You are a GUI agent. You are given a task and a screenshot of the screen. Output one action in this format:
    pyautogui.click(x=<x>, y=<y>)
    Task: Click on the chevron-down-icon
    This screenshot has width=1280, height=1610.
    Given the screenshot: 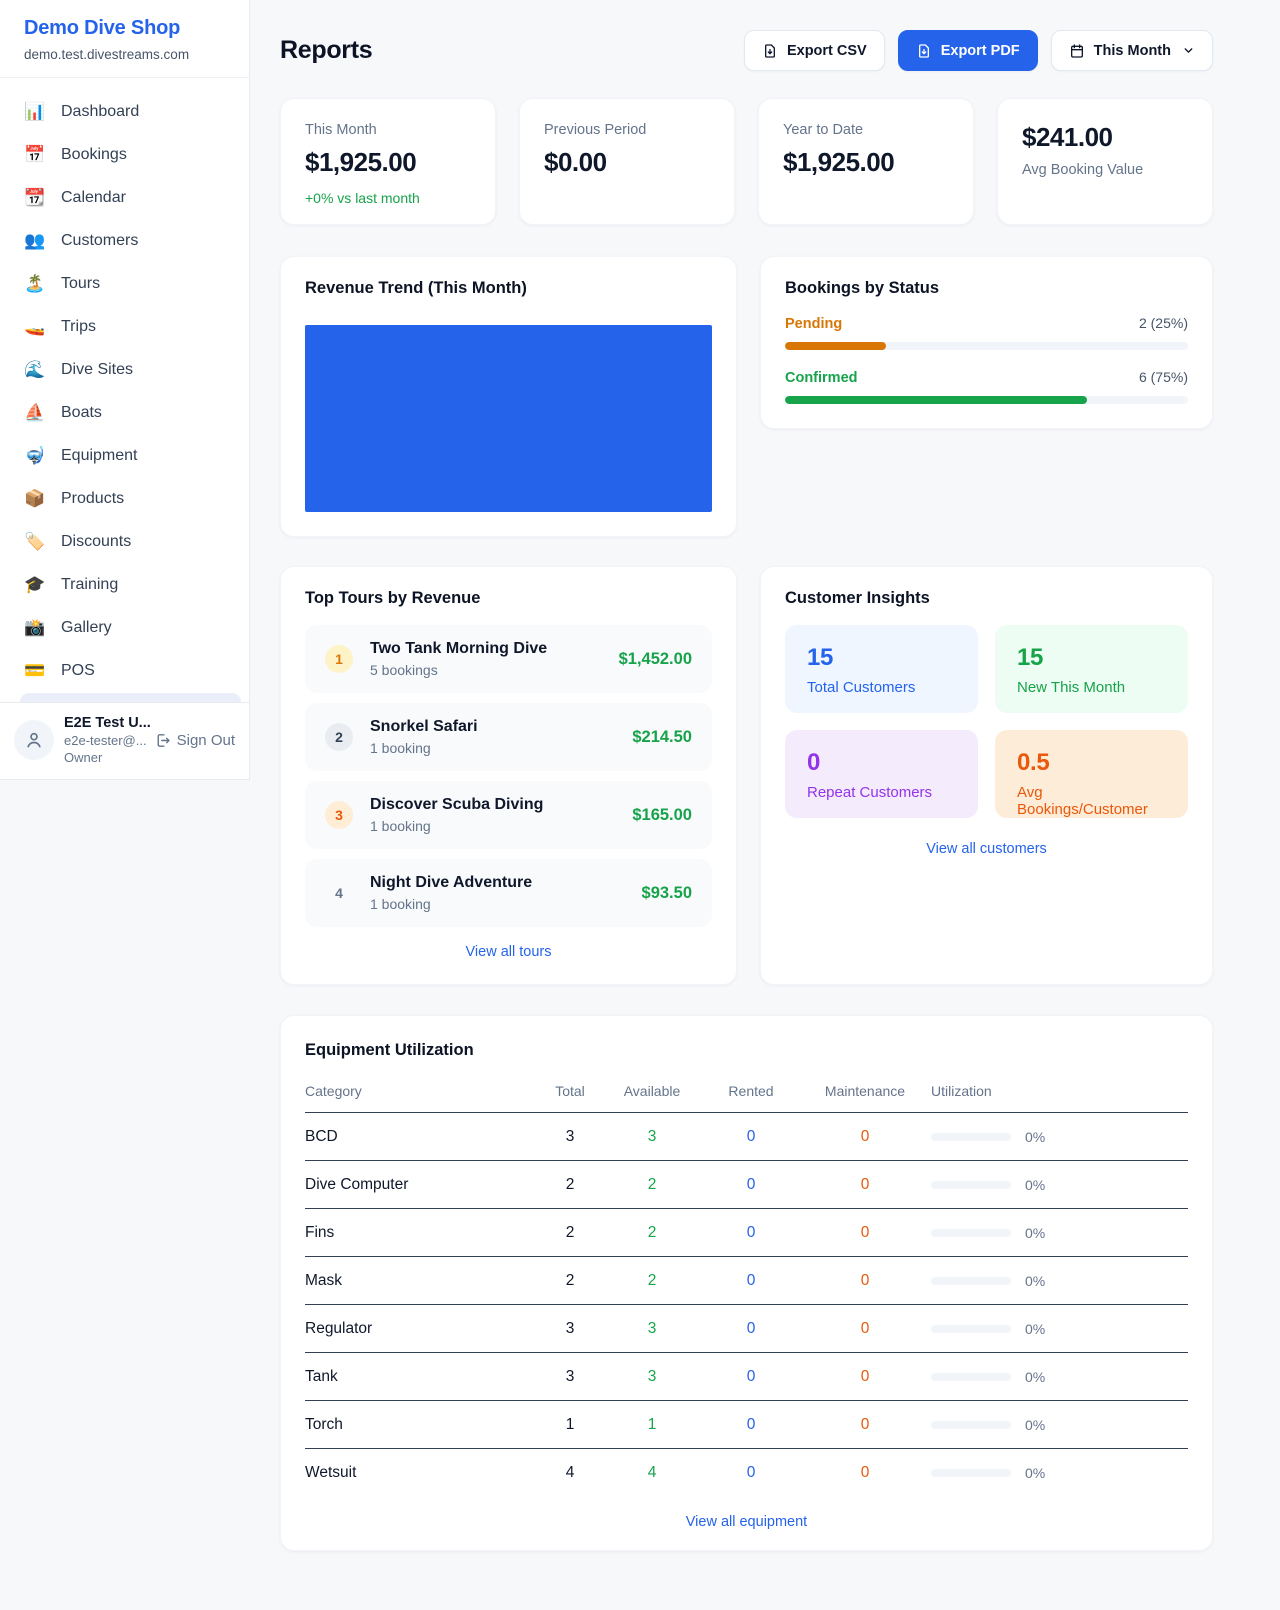 What is the action you would take?
    pyautogui.click(x=1188, y=50)
    